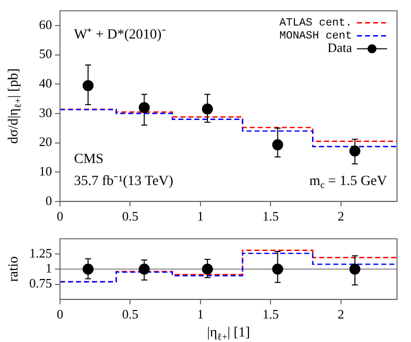  I want to click on y-tick-label: 40, so click(45, 83).